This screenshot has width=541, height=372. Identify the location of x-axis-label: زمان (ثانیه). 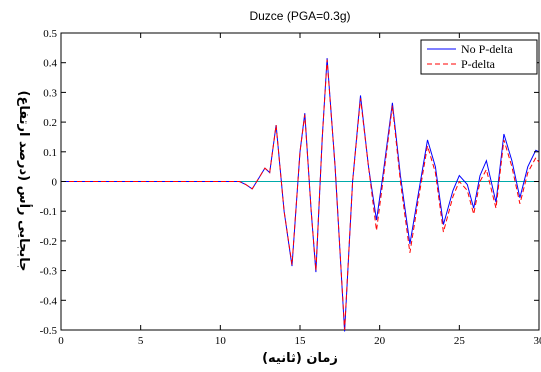
(300, 358).